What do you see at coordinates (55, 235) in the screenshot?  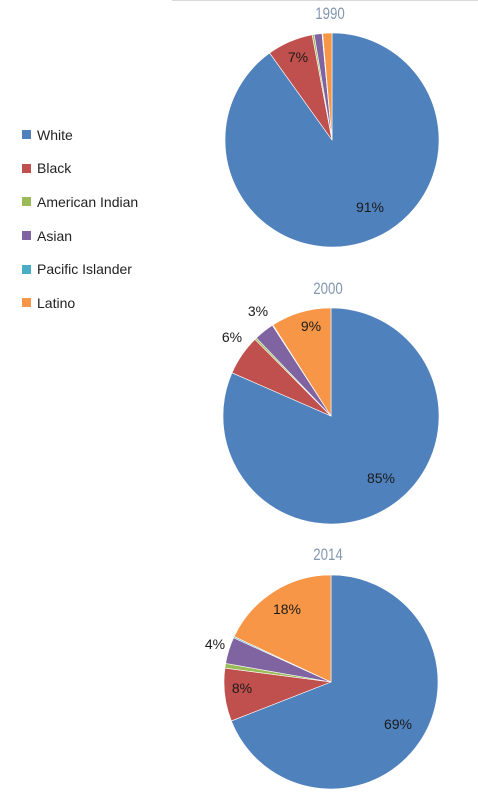 I see `legend-label: Asian` at bounding box center [55, 235].